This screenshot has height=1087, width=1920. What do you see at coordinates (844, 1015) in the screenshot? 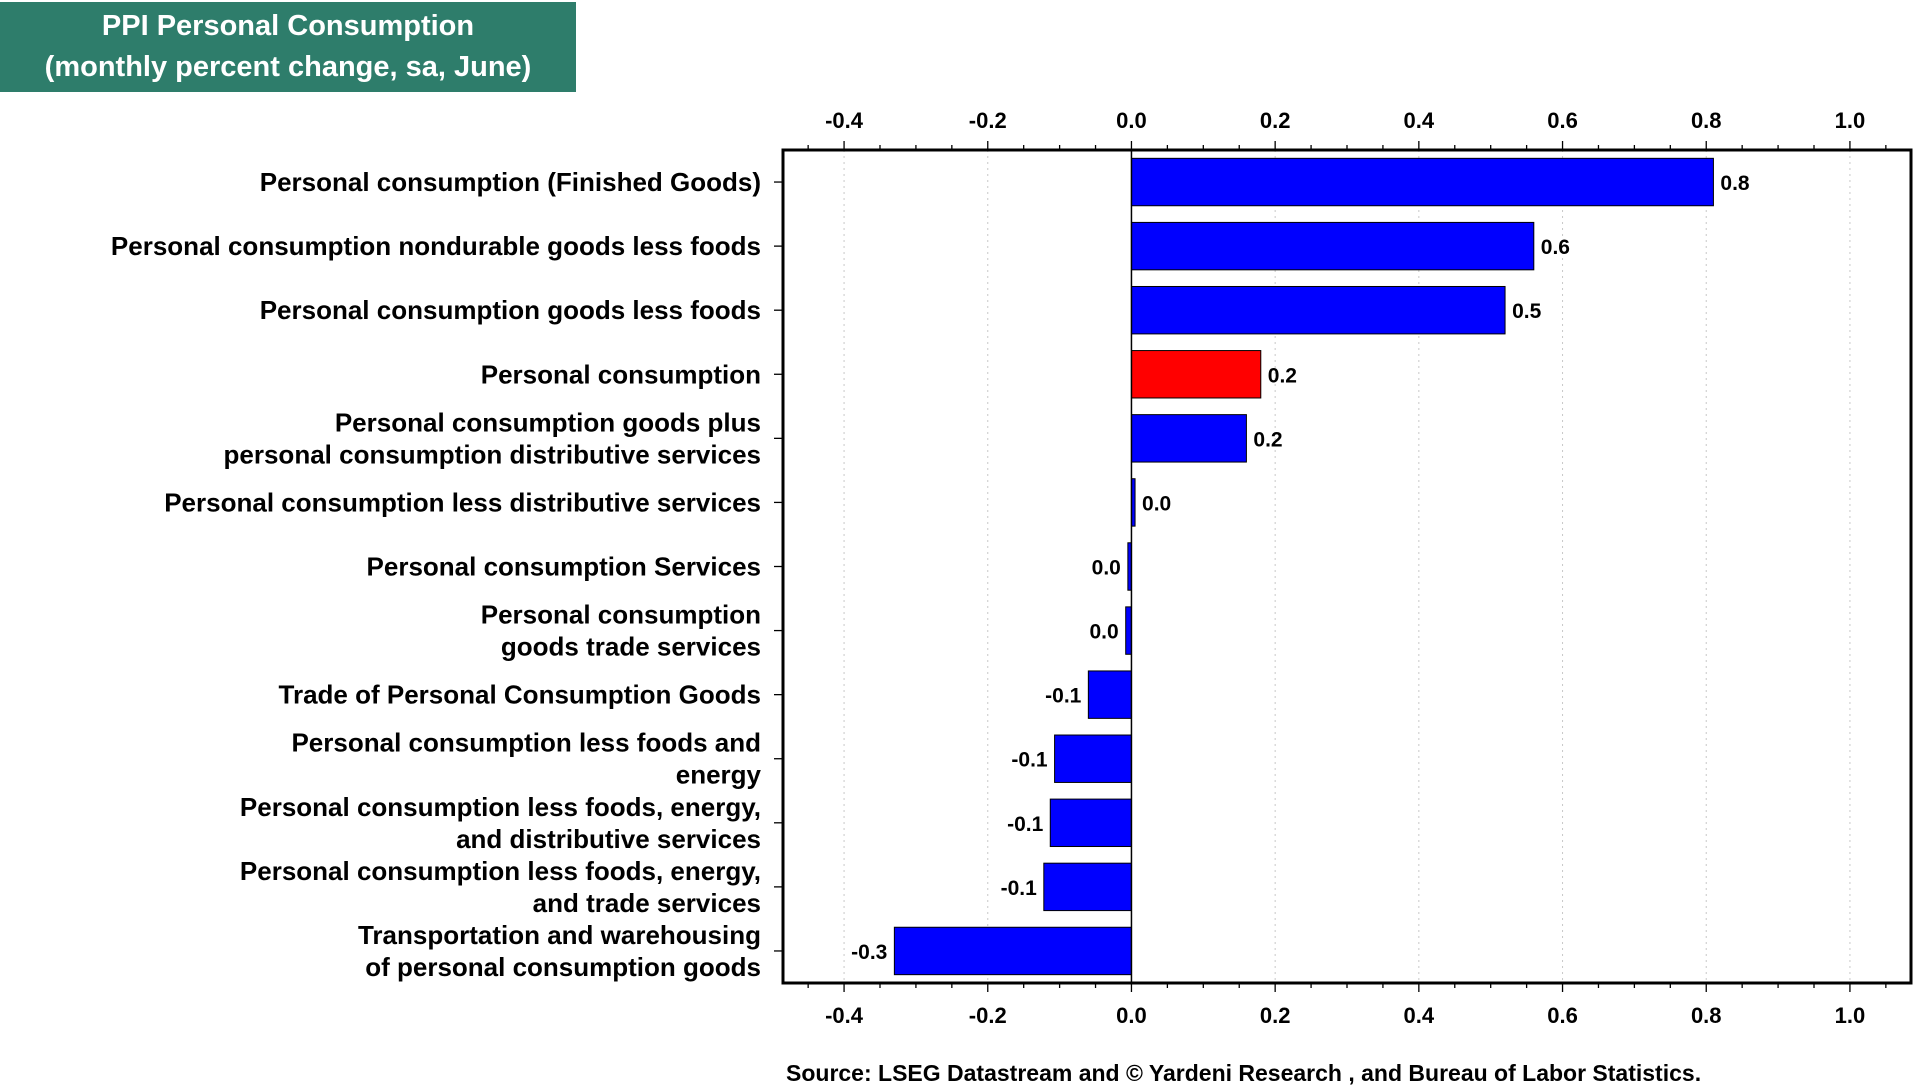
I see `bottom-tick-label: -0.4` at bounding box center [844, 1015].